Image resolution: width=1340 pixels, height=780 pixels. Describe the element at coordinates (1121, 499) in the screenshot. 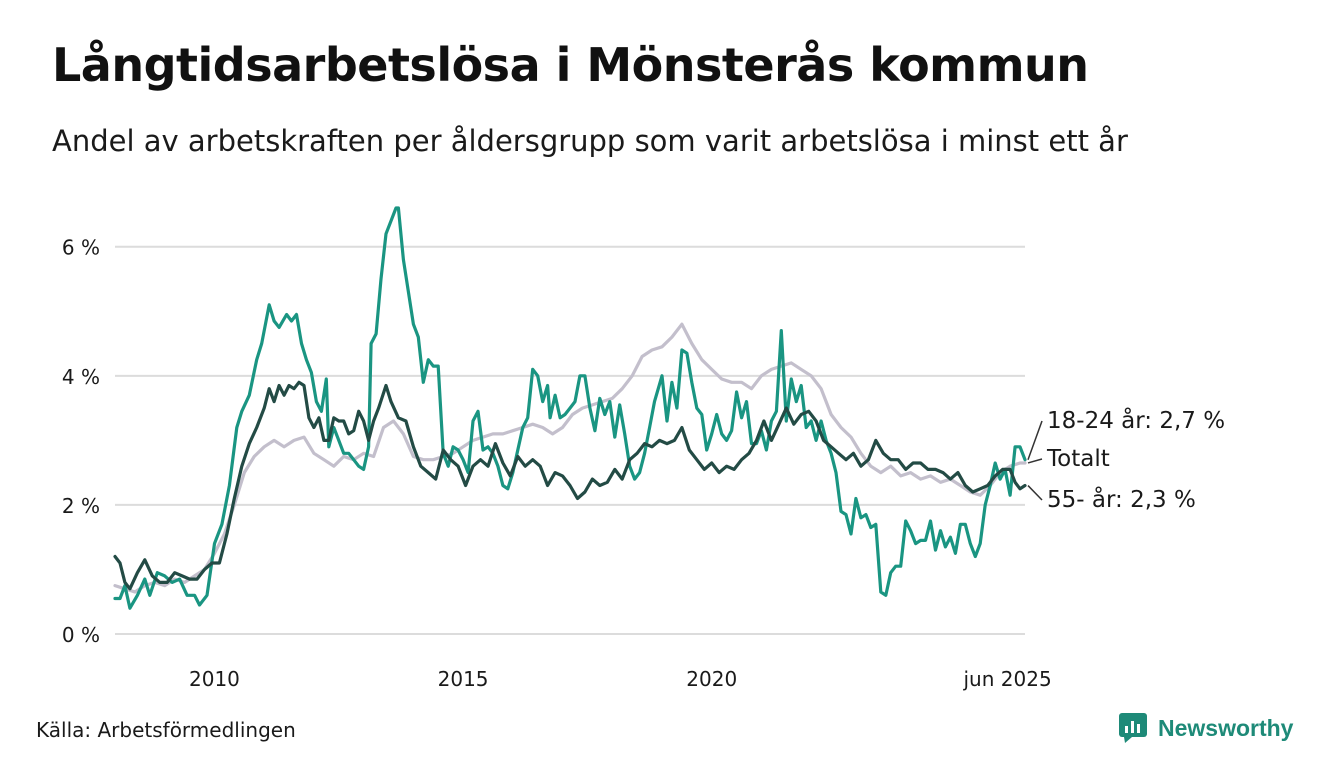

I see `end-label: 55- år: 2,3 %` at that location.